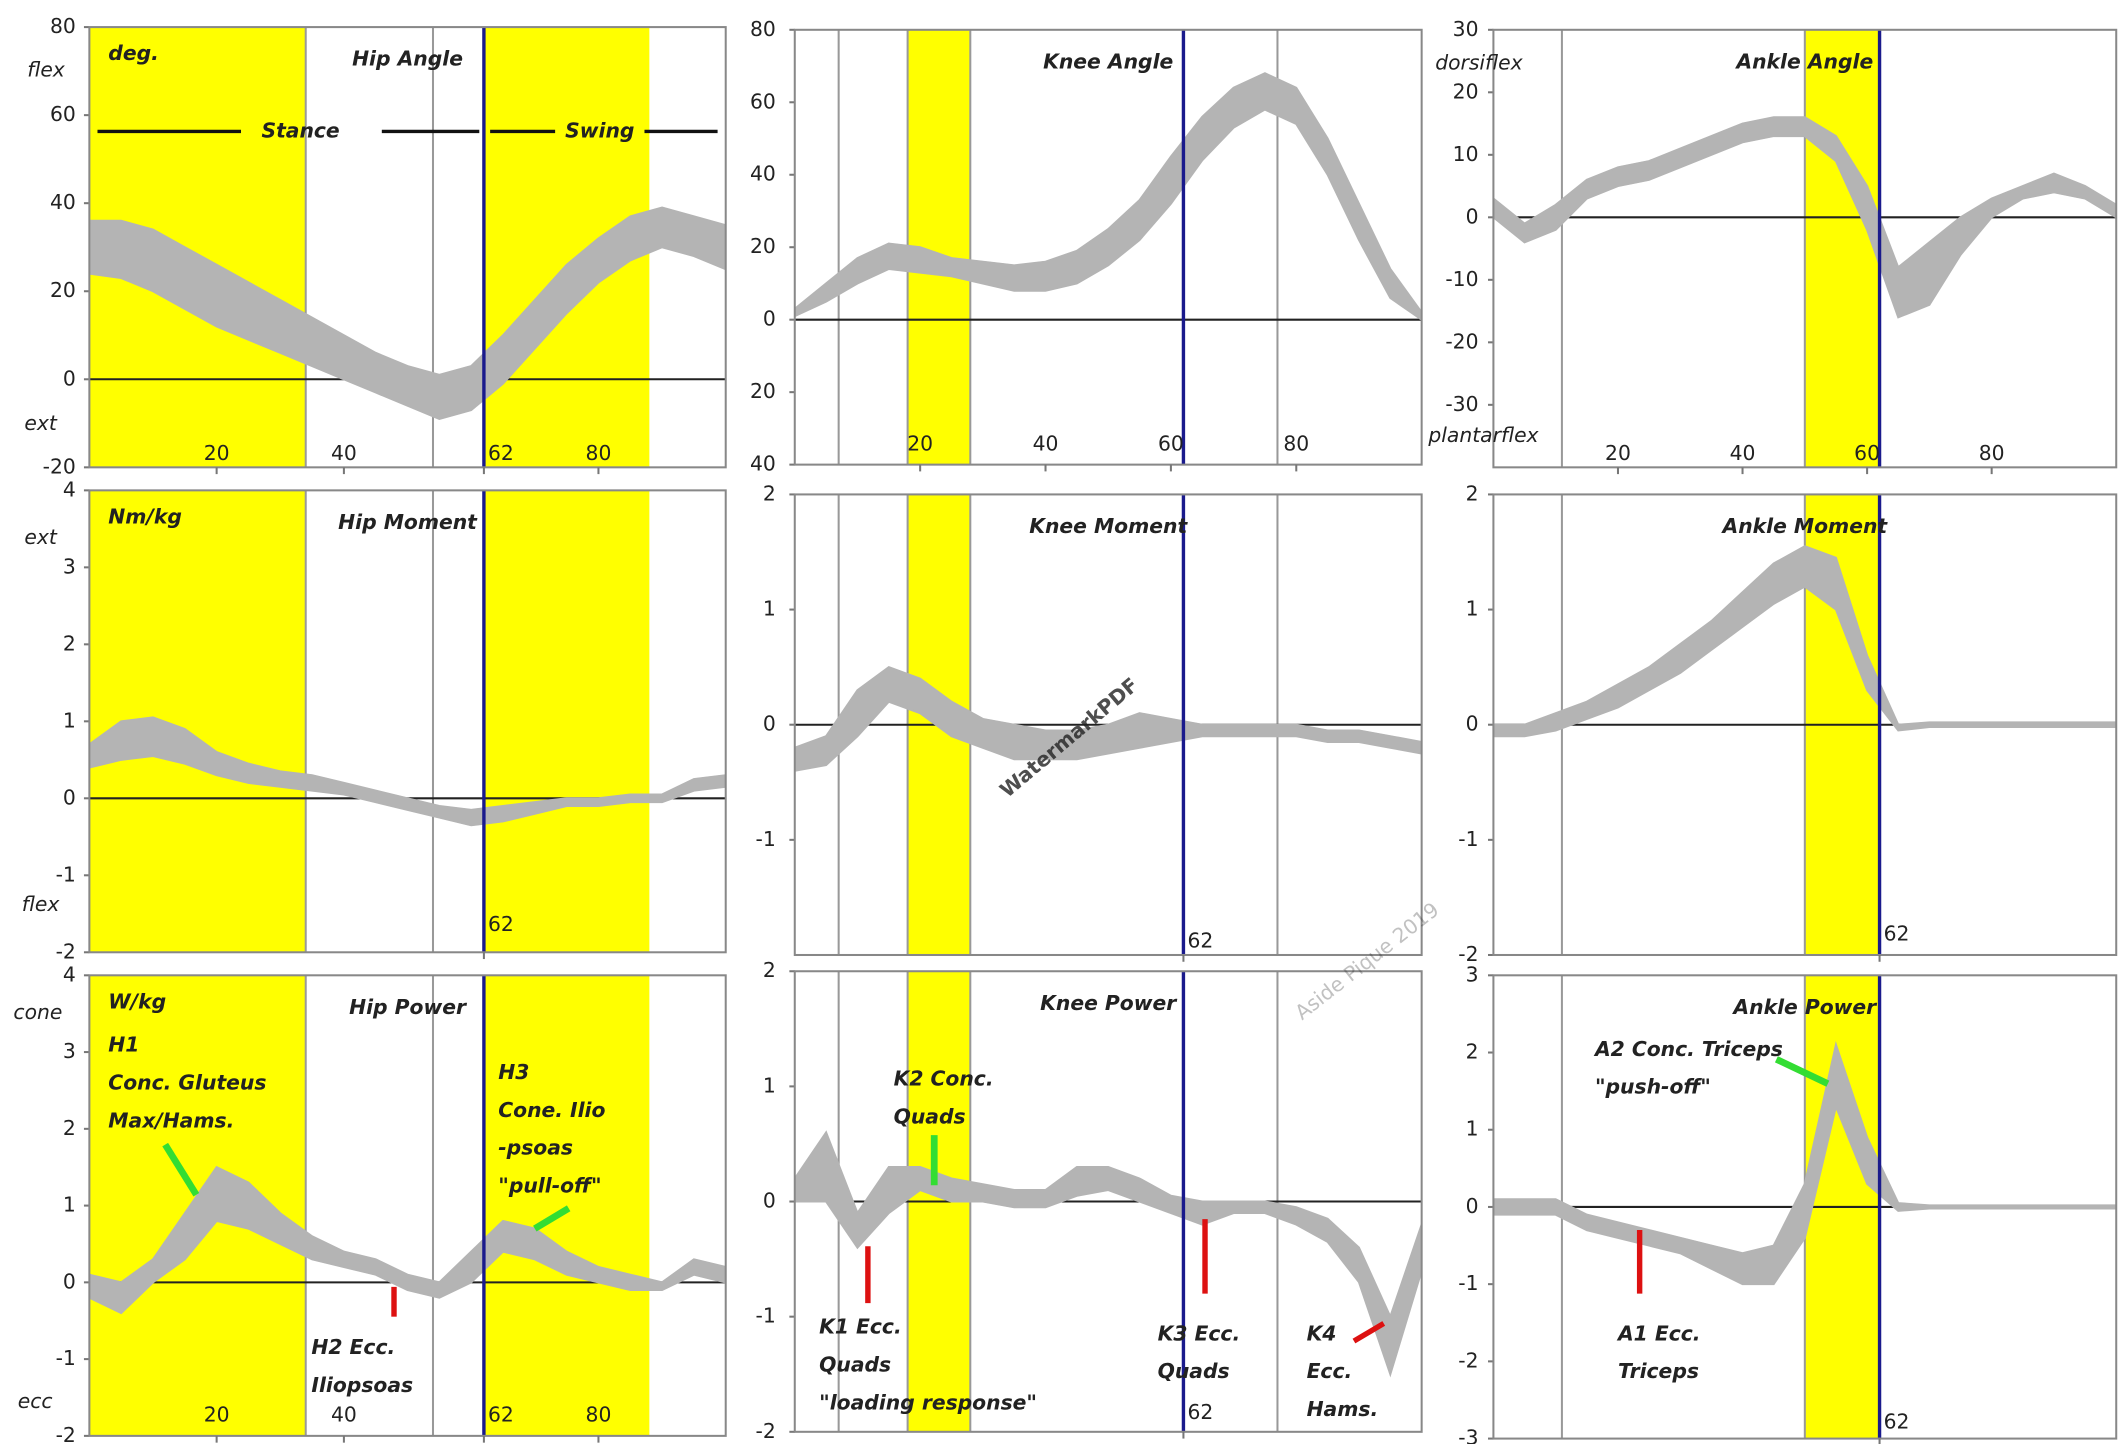 The image size is (2123, 1444). Describe the element at coordinates (1108, 526) in the screenshot. I see `panel-title: Knee Moment` at that location.